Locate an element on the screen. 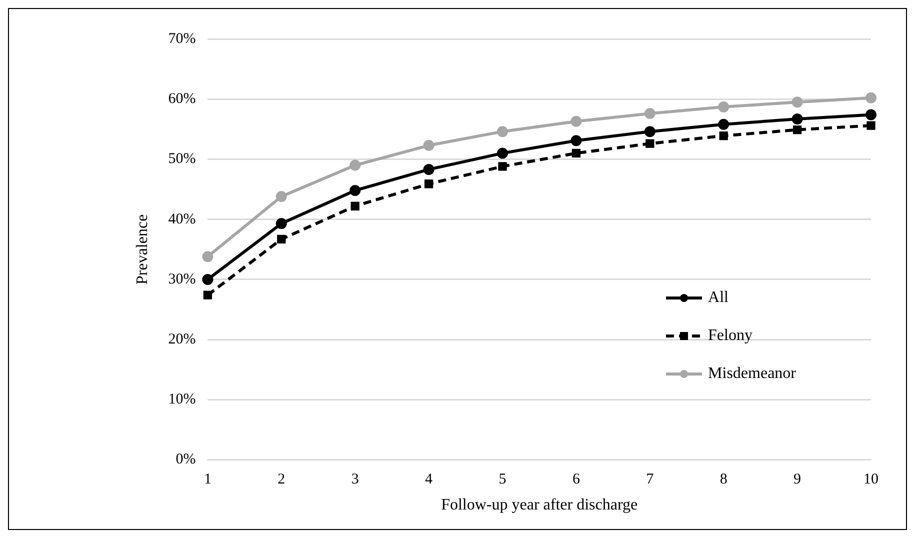 Image resolution: width=915 pixels, height=538 pixels. y-tick-label: 30% is located at coordinates (182, 279).